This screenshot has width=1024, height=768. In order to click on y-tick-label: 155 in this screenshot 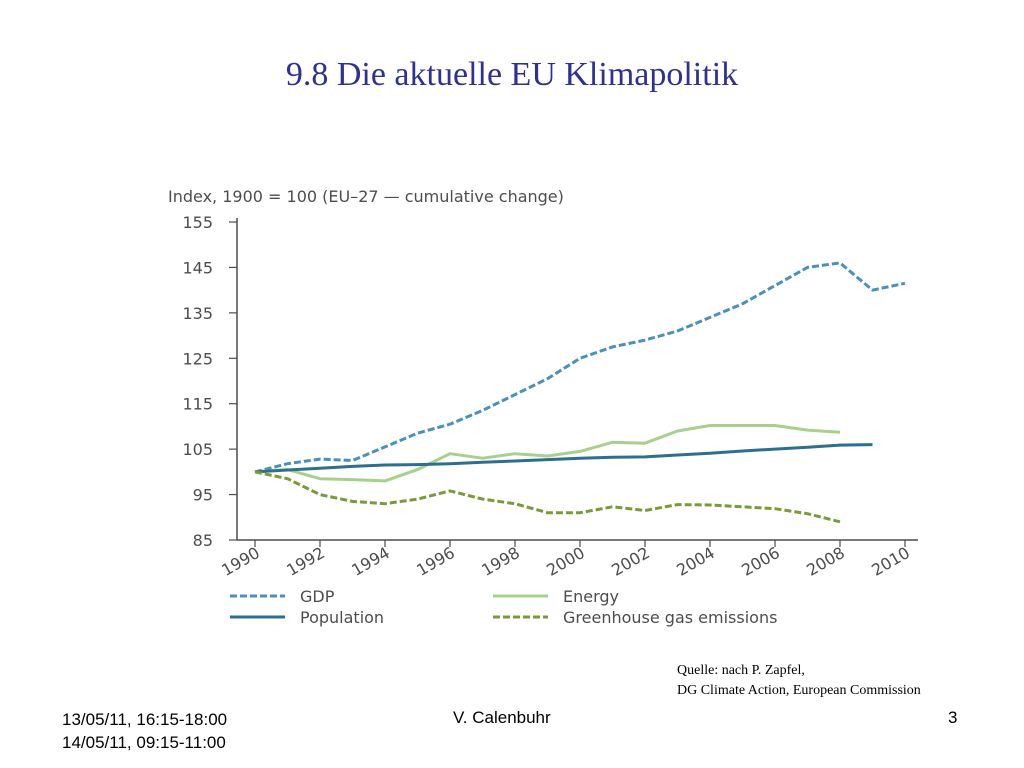, I will do `click(197, 222)`.